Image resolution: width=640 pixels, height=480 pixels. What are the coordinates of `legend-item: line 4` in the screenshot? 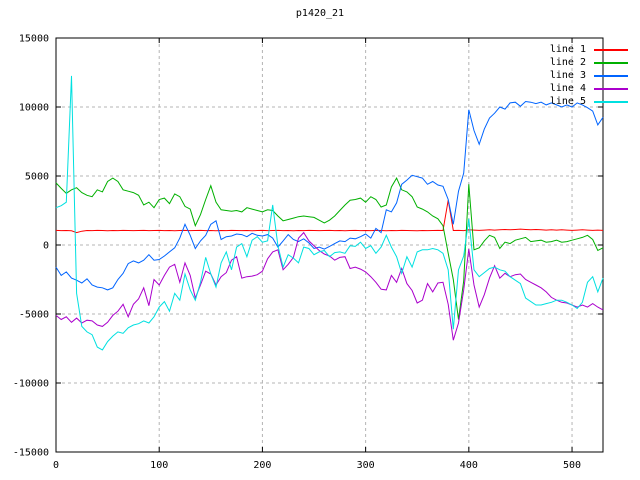 It's located at (575, 88).